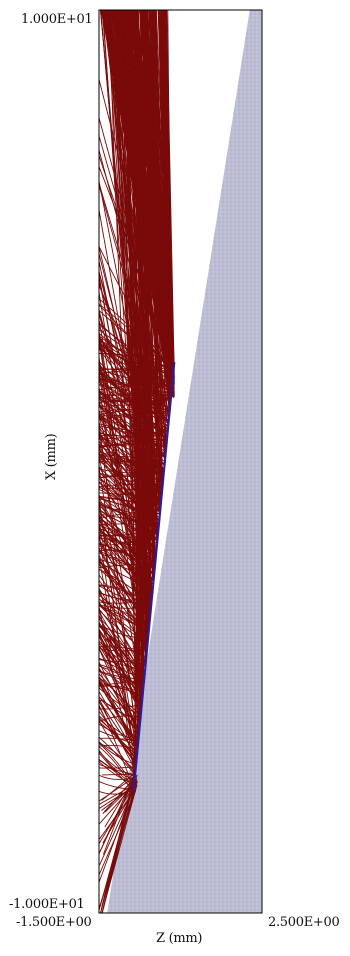  I want to click on emitter-surface, so click(154, 577).